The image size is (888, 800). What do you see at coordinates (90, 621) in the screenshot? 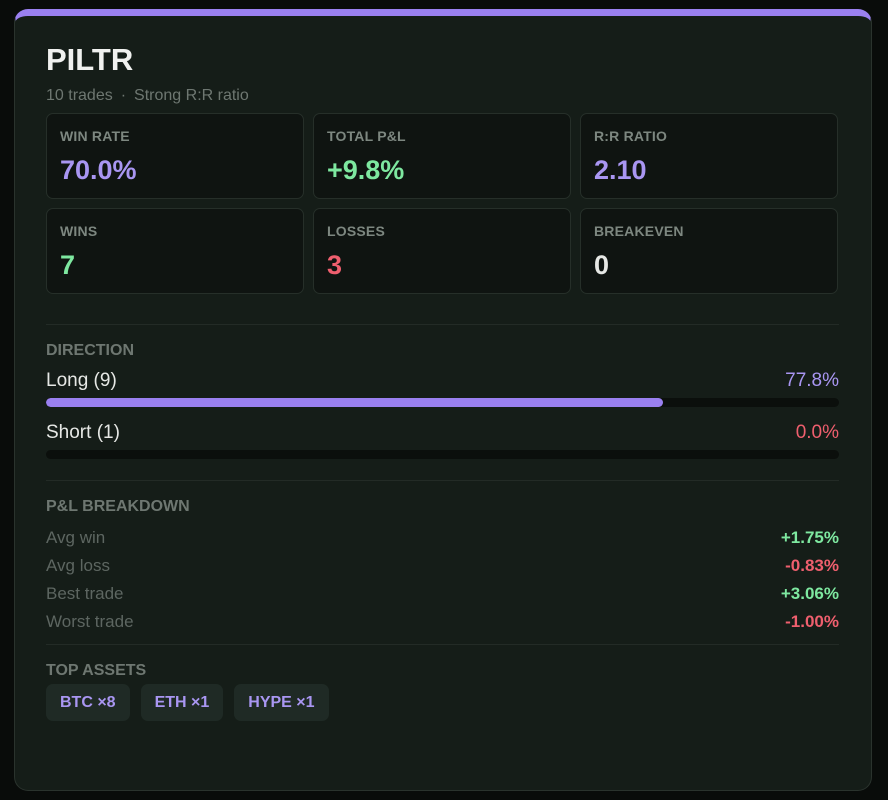
I see `pl-label: Worst trade` at bounding box center [90, 621].